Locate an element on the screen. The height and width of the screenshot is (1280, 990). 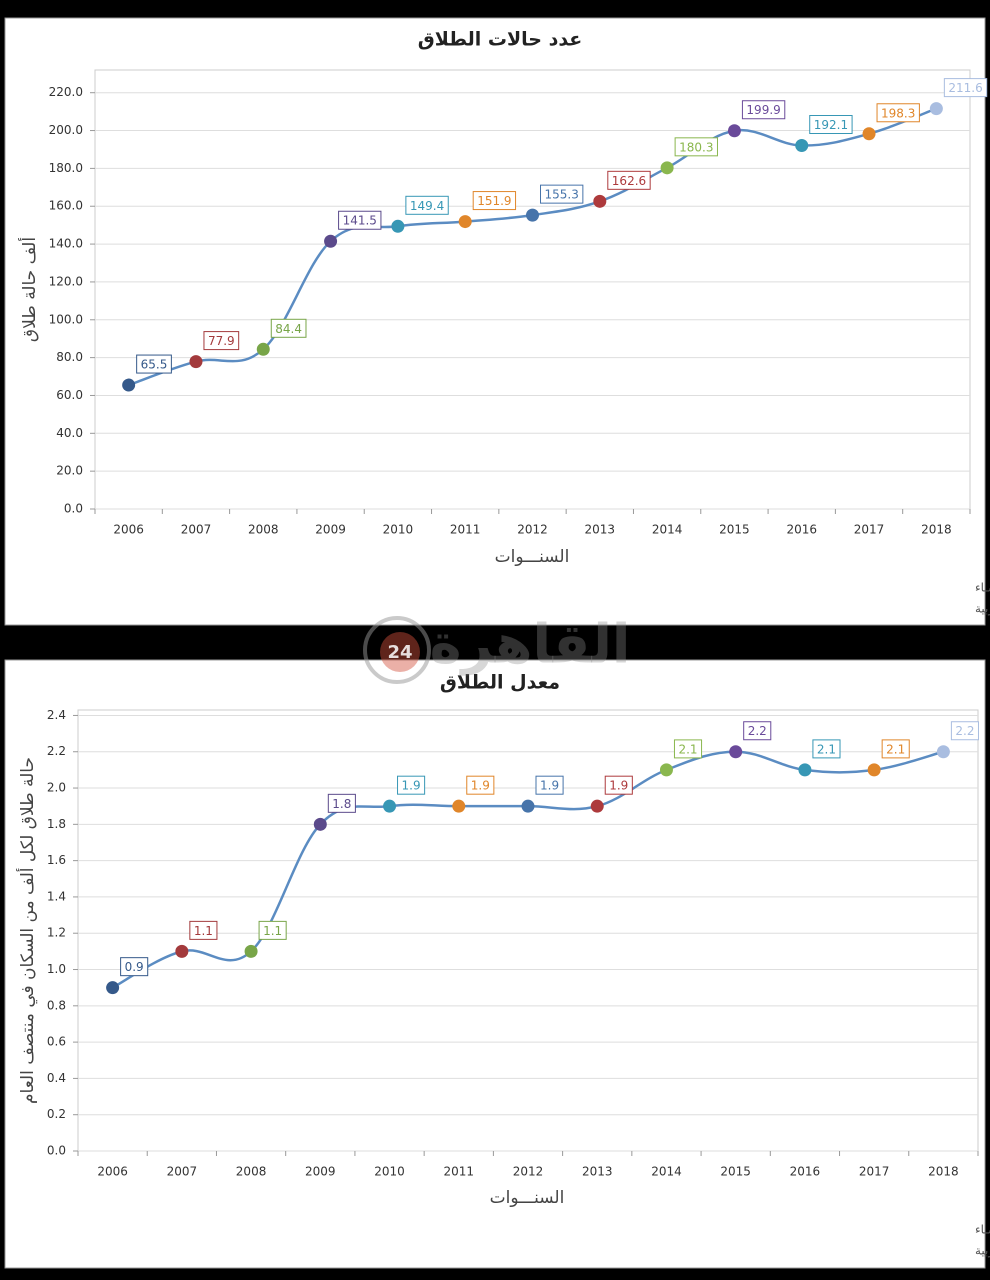
y-tick-label: 1.0 is located at coordinates (56, 969).